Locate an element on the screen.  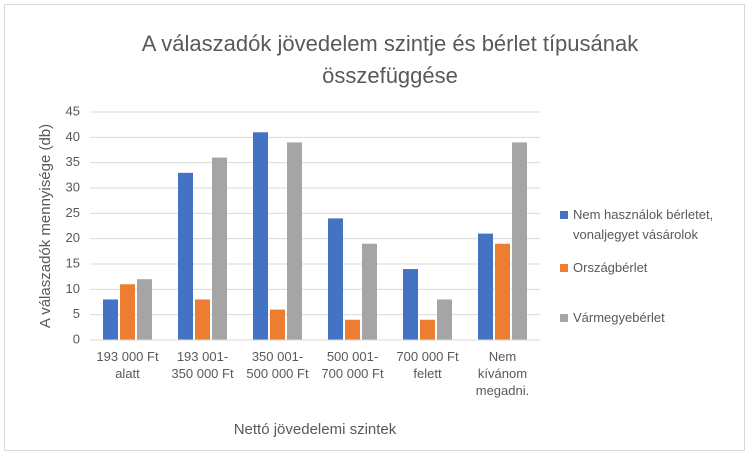
y-tick-label: 20 is located at coordinates (73, 237).